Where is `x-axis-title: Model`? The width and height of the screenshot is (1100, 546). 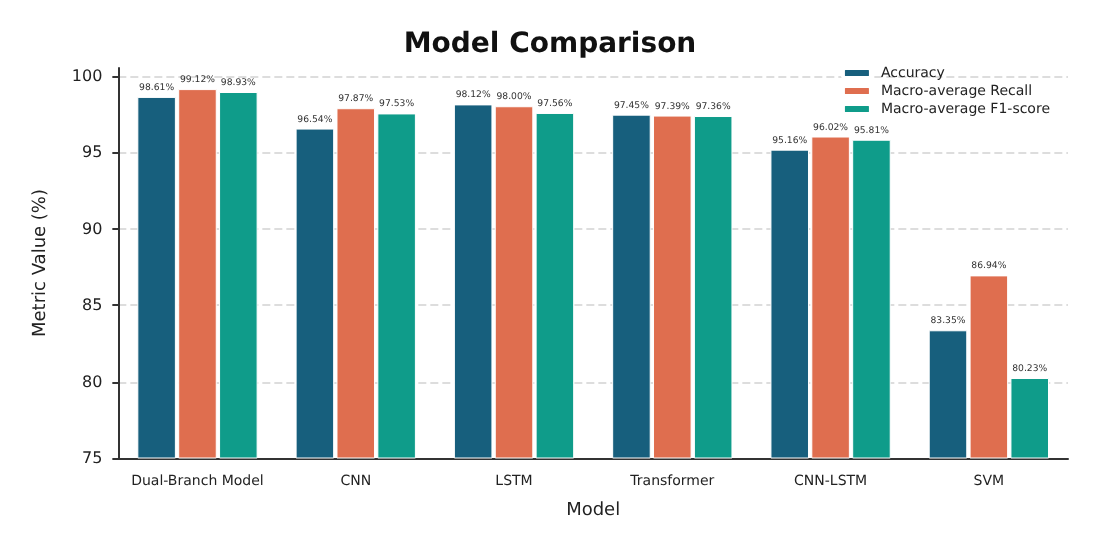 x-axis-title: Model is located at coordinates (593, 511).